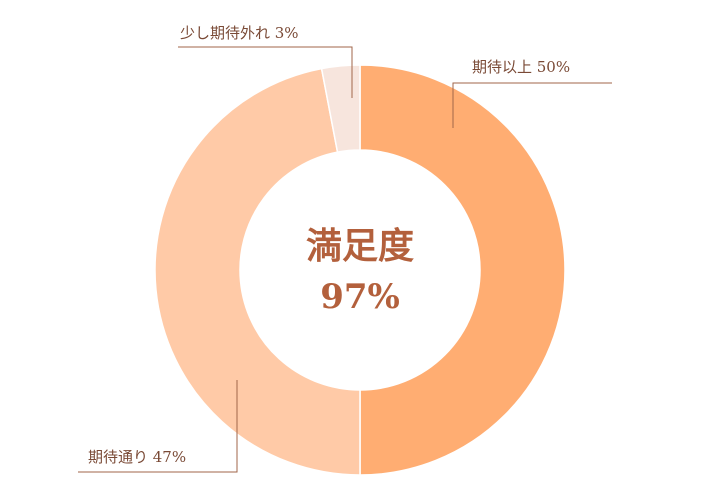 This screenshot has width=720, height=500. Describe the element at coordinates (265, 72) in the screenshot. I see `leader-line-slightly-disappointed` at that location.